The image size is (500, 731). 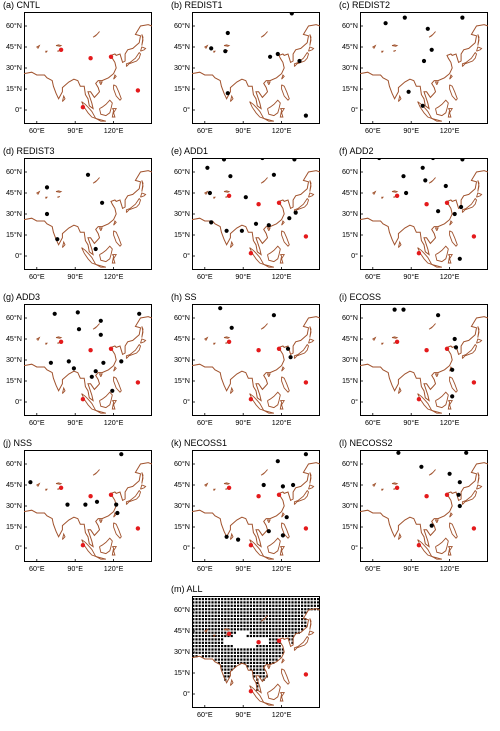 What do you see at coordinates (13, 484) in the screenshot?
I see `latitude-label: 45°N` at bounding box center [13, 484].